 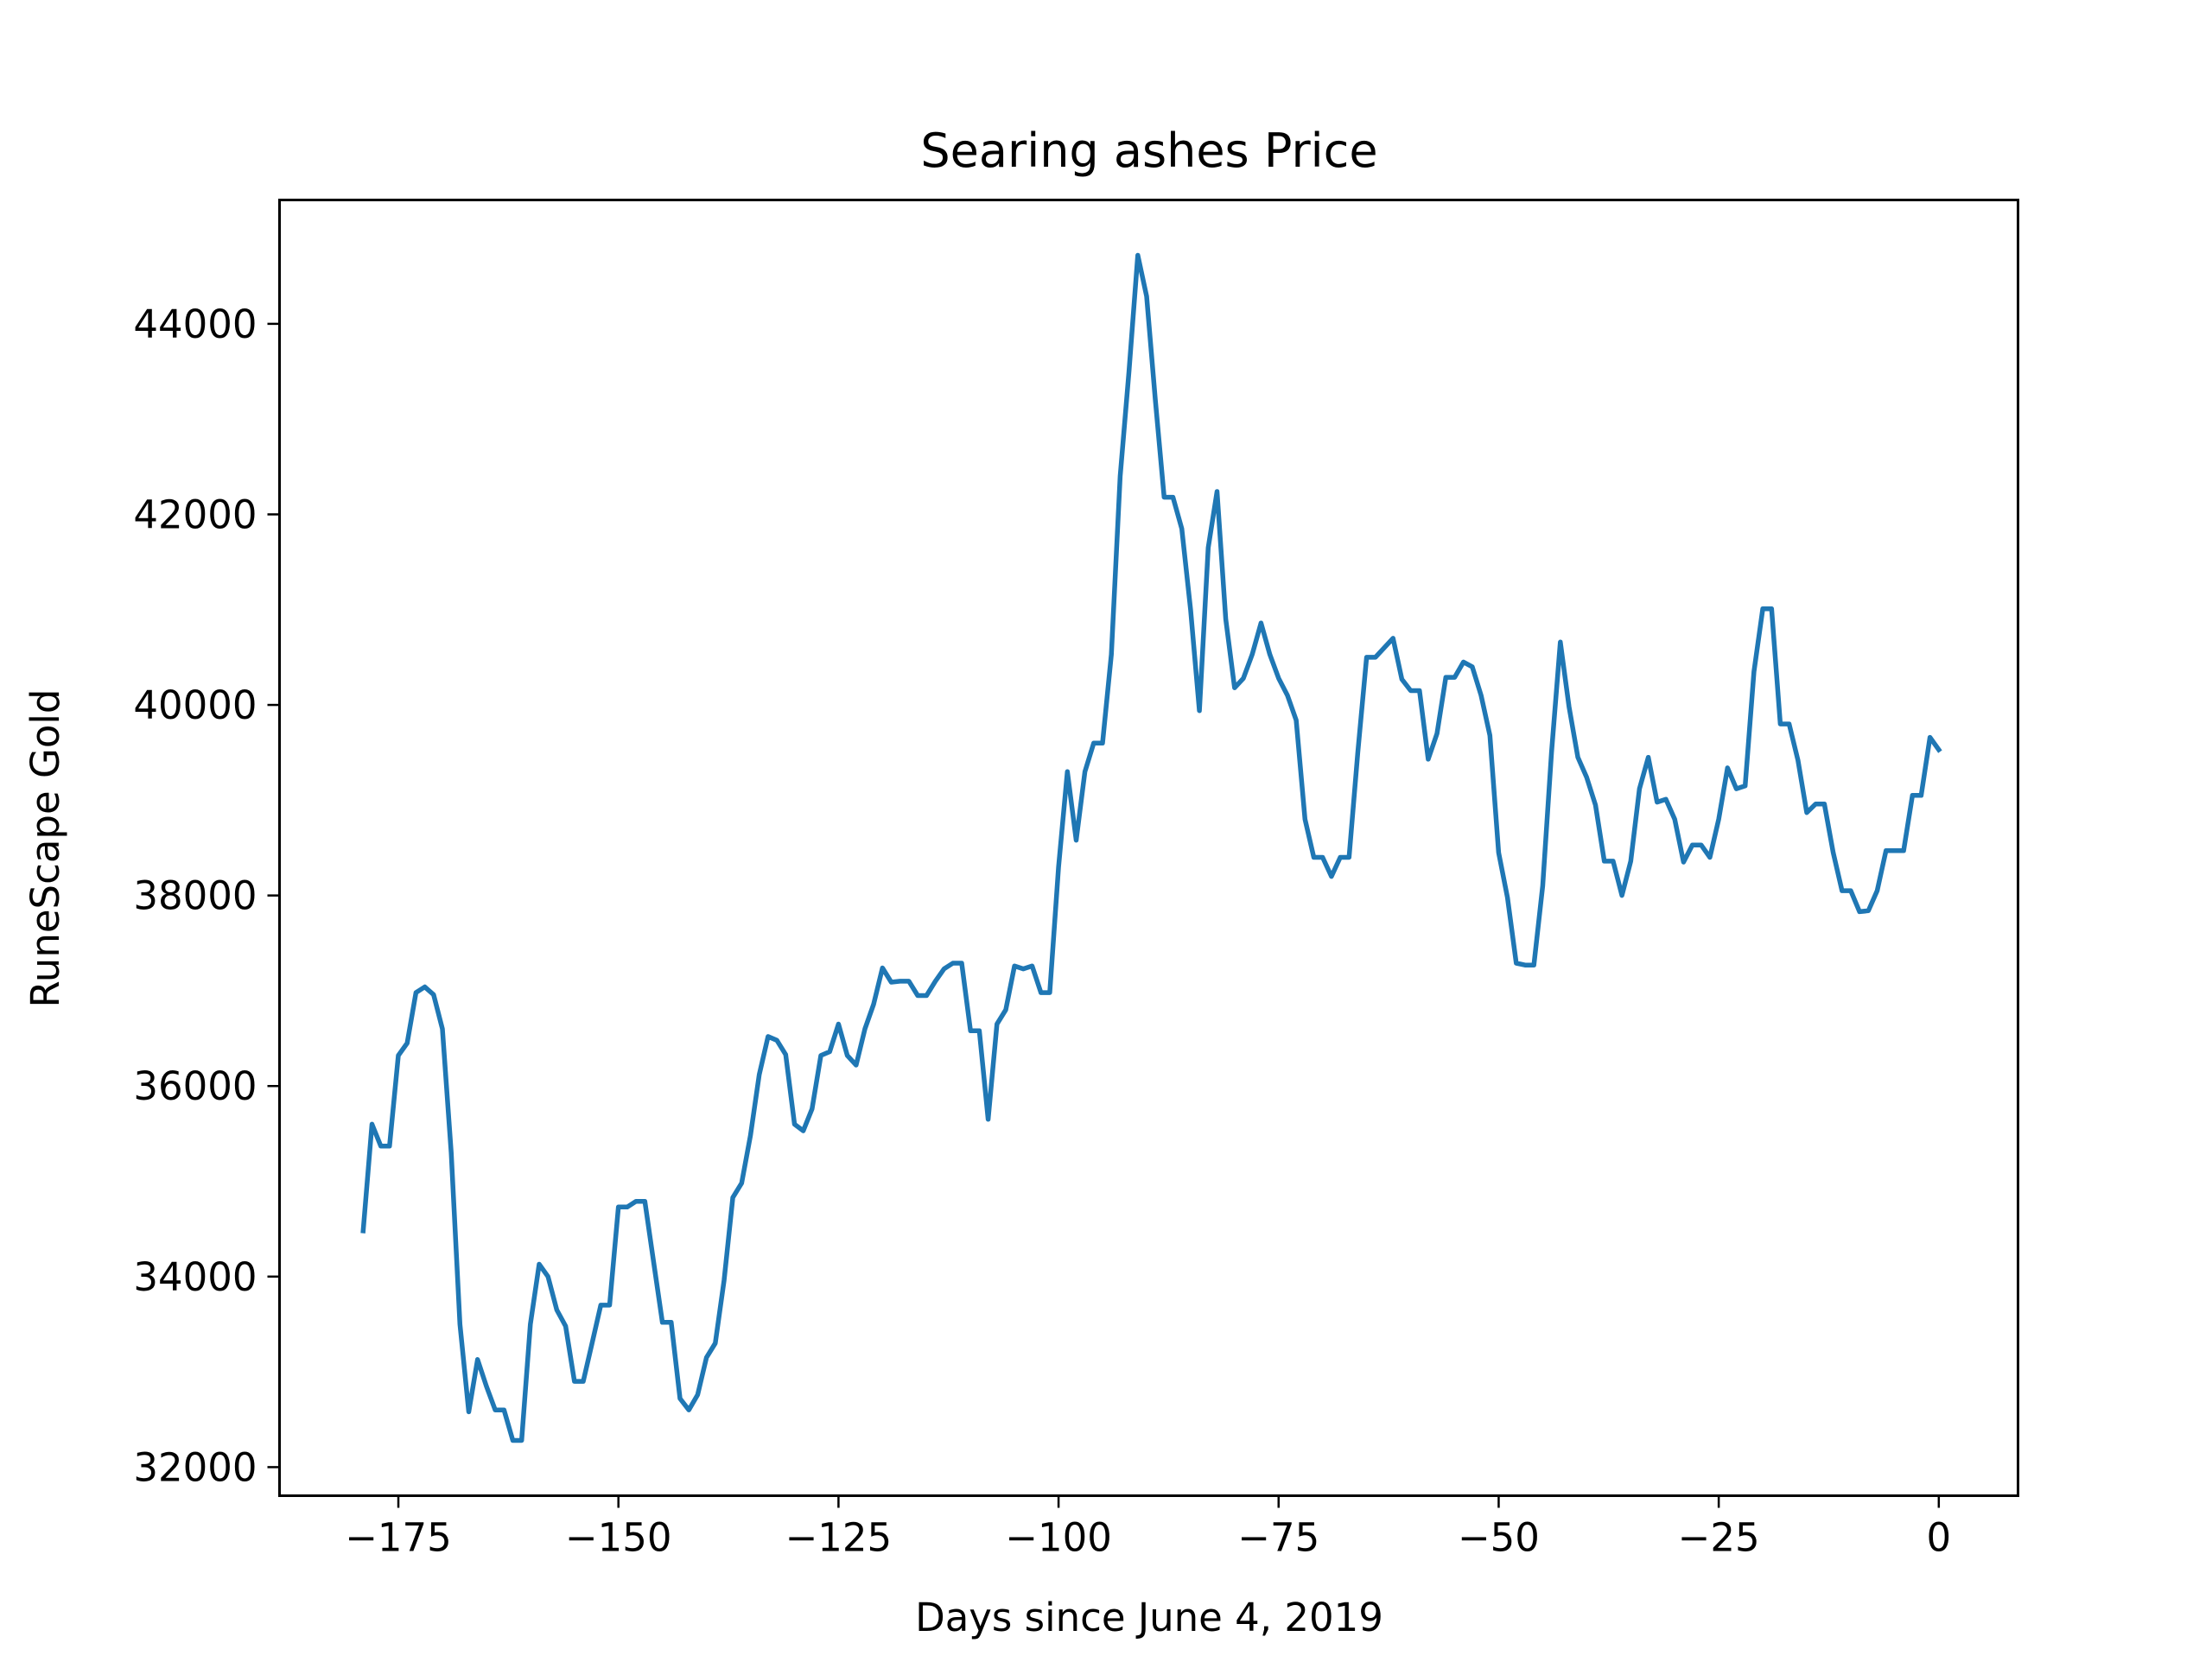 What do you see at coordinates (1719, 1538) in the screenshot?
I see `x-tick-label: −25` at bounding box center [1719, 1538].